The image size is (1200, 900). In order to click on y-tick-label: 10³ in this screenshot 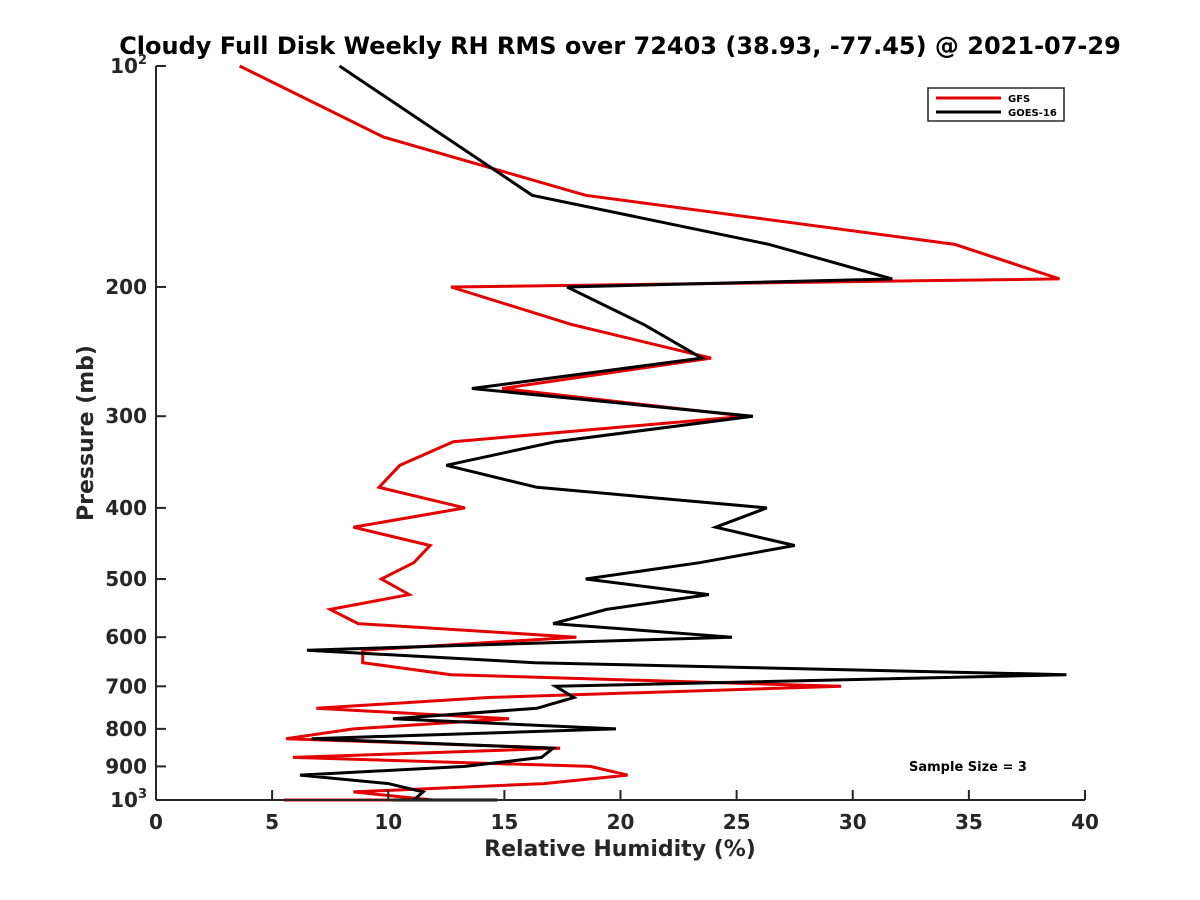, I will do `click(128, 799)`.